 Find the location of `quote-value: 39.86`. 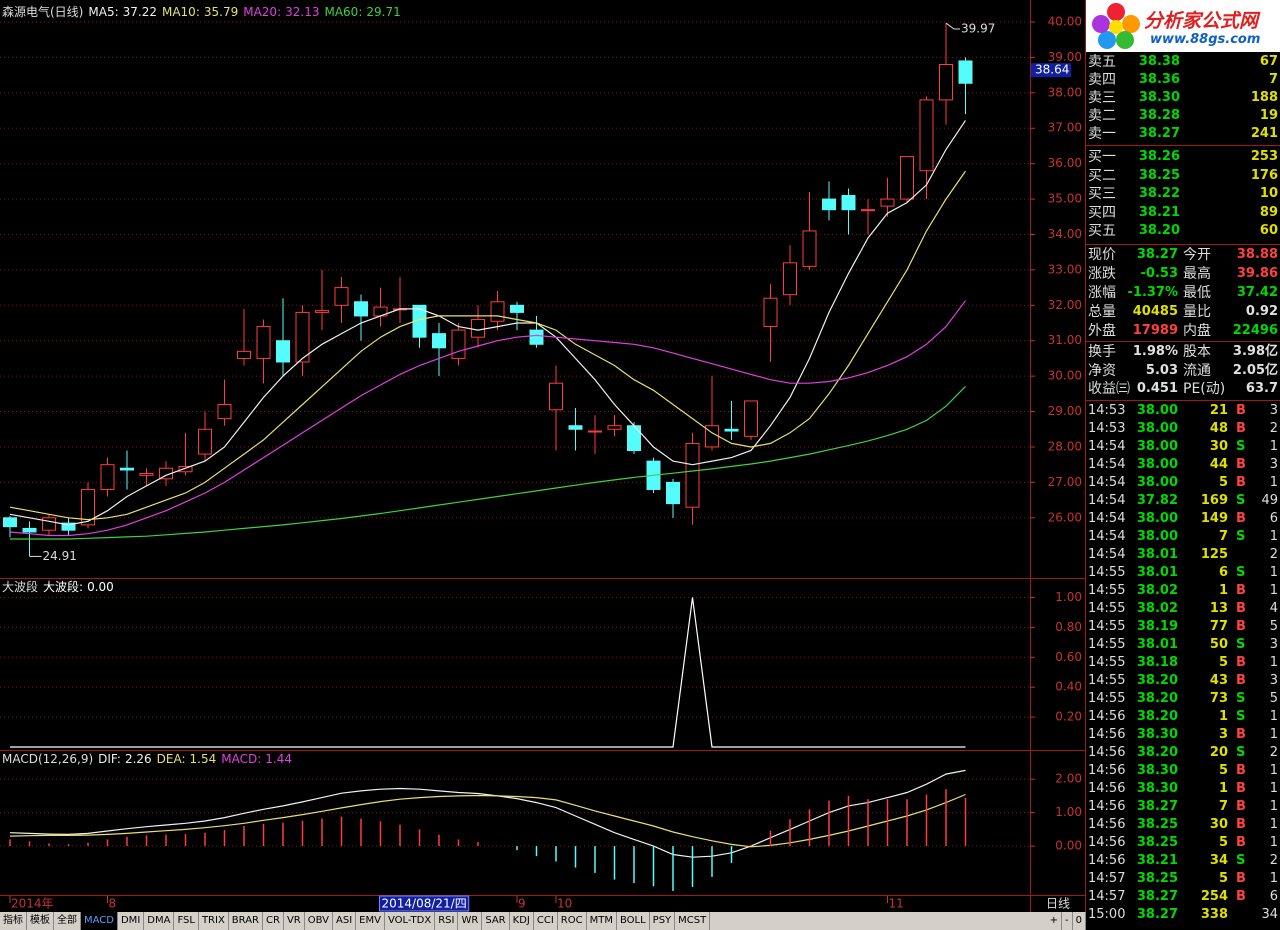

quote-value: 39.86 is located at coordinates (1257, 273).